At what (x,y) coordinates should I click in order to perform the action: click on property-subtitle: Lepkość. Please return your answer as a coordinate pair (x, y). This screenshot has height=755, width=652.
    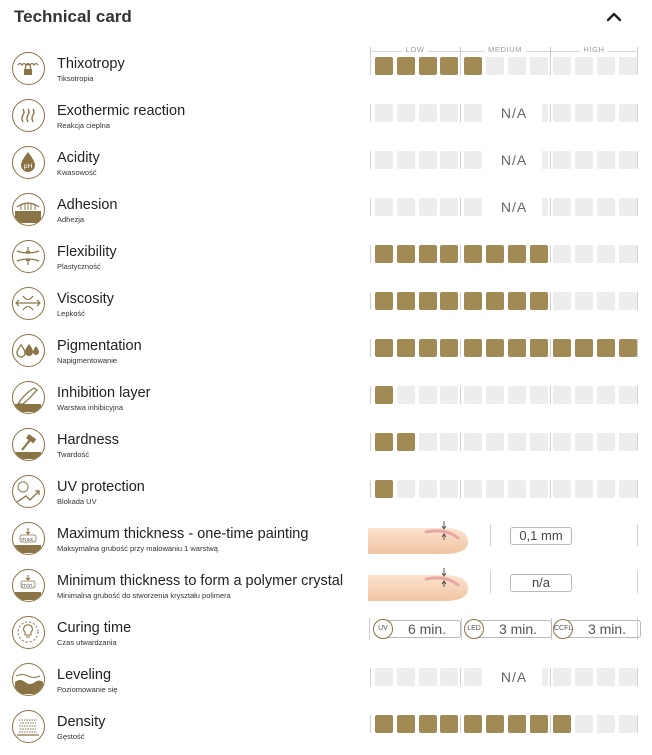
    Looking at the image, I should click on (71, 313).